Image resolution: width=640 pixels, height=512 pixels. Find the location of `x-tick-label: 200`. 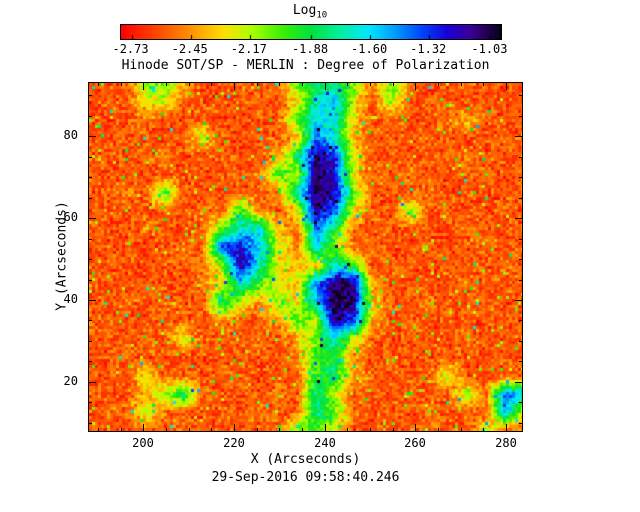

x-tick-label: 200 is located at coordinates (143, 443).